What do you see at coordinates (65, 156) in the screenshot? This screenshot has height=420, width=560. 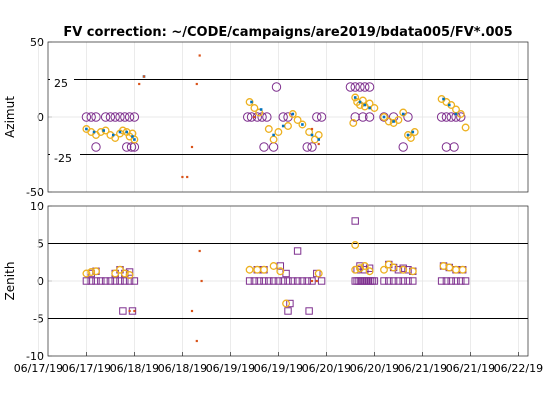 I see `annotation-neg25-bg` at bounding box center [65, 156].